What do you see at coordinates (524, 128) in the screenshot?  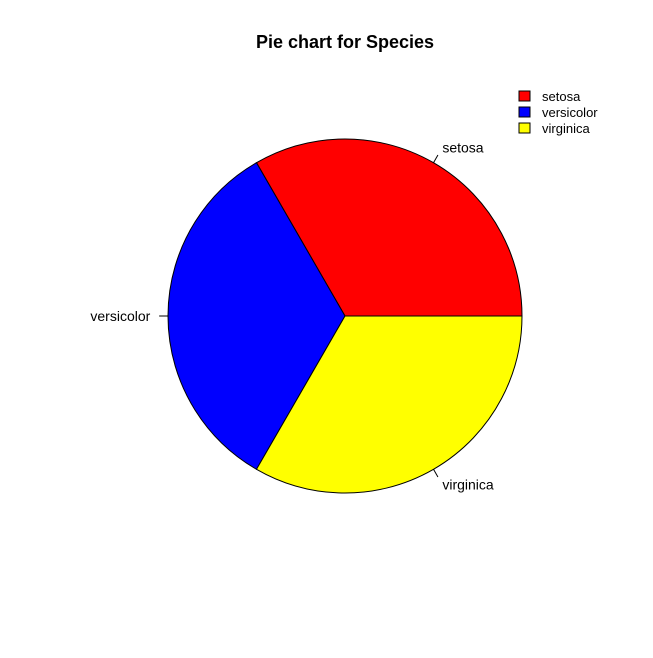 I see `legend-swatch-virginica` at bounding box center [524, 128].